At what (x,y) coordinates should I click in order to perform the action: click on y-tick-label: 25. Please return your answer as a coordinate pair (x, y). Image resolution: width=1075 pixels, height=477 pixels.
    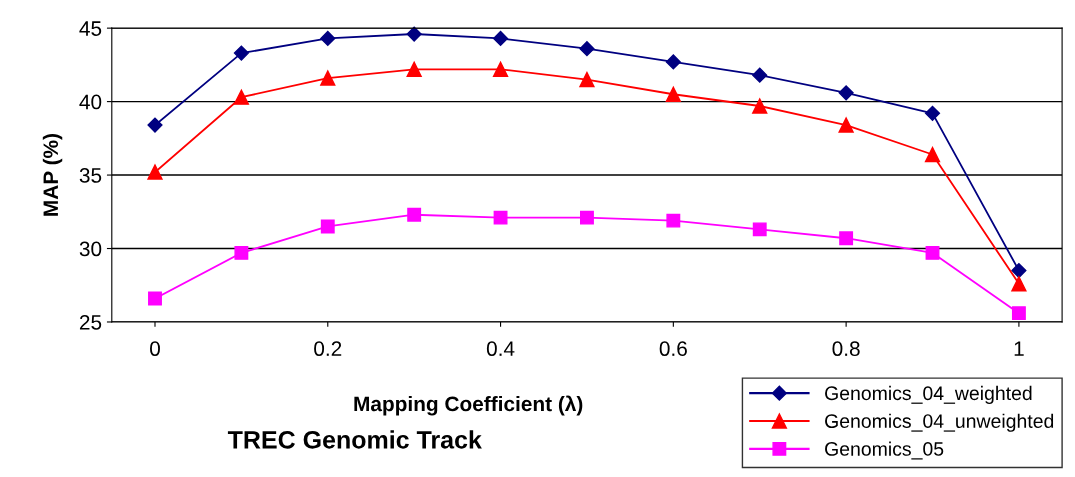
    Looking at the image, I should click on (90, 322).